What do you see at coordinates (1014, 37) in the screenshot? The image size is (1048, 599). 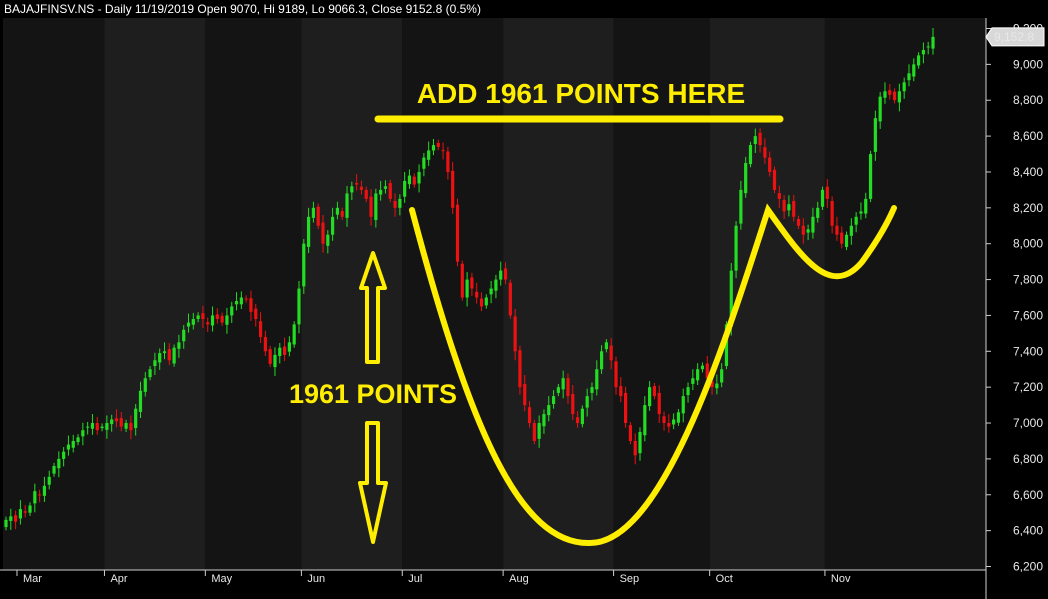 I see `last-price-label: 9,152.8` at bounding box center [1014, 37].